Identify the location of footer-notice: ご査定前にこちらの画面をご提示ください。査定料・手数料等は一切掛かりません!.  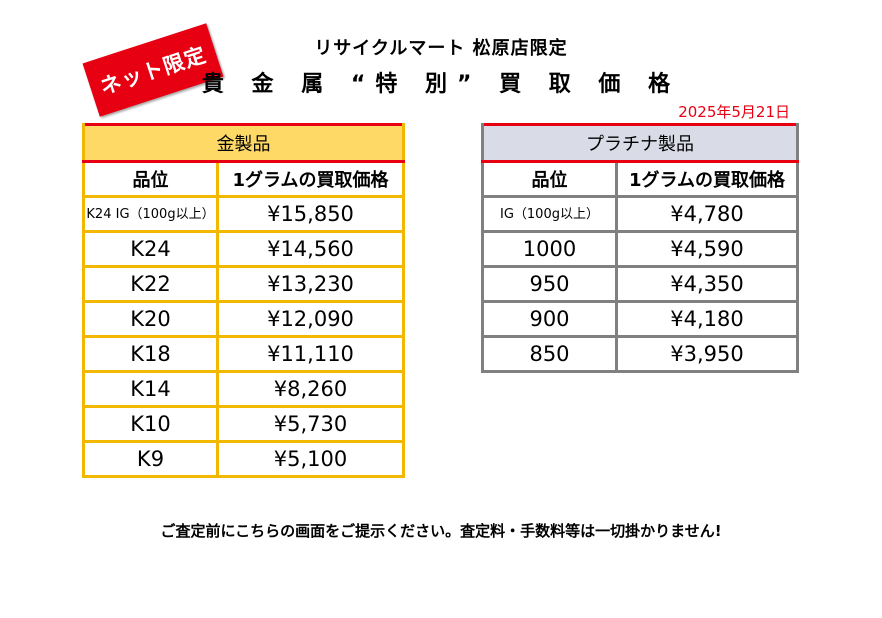
(441, 531).